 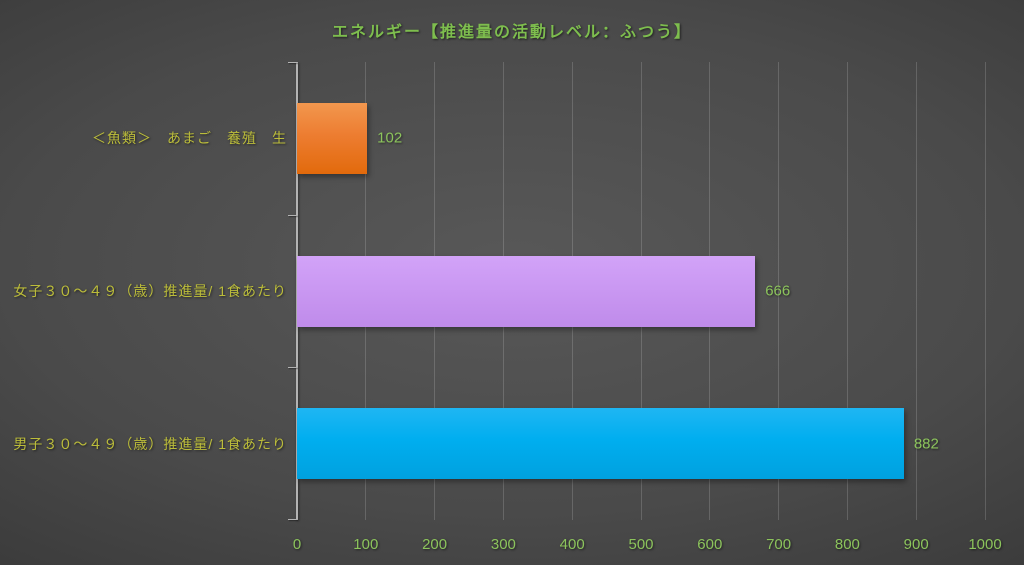 What do you see at coordinates (526, 291) in the screenshot?
I see `bar-lavender` at bounding box center [526, 291].